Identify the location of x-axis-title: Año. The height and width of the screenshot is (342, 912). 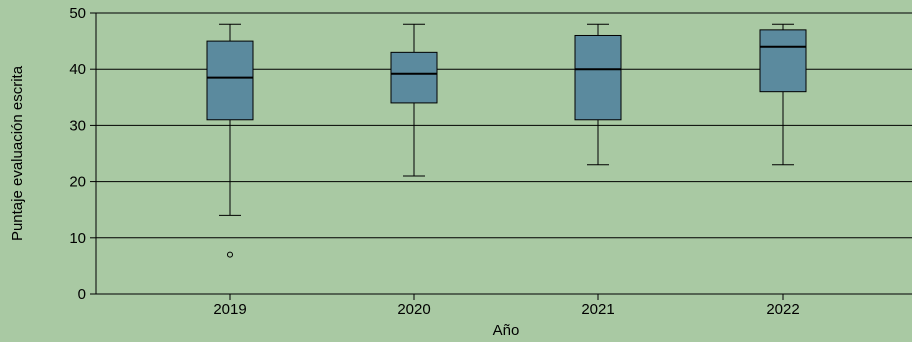
(506, 330).